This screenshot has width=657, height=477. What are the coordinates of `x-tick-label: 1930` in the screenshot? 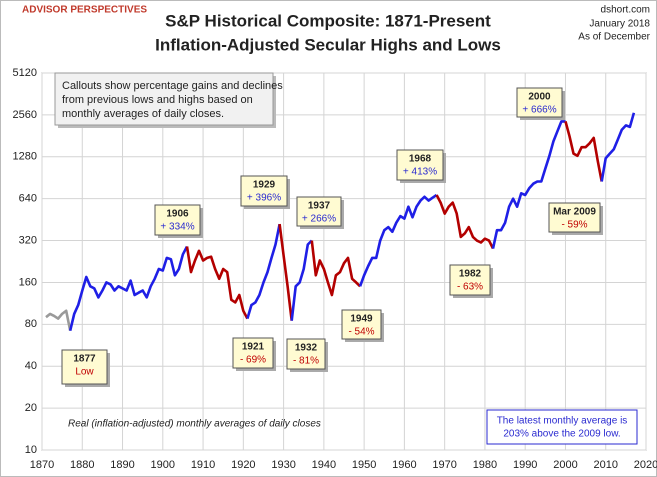 It's located at (283, 465).